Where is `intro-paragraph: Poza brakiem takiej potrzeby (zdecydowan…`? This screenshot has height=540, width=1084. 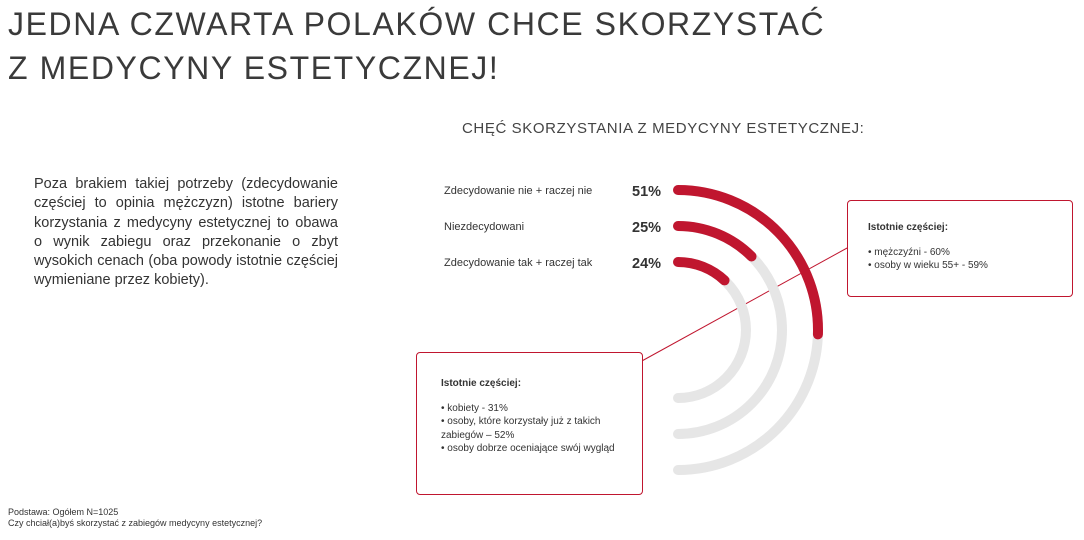 intro-paragraph: Poza brakiem takiej potrzeby (zdecydowan… is located at coordinates (186, 232).